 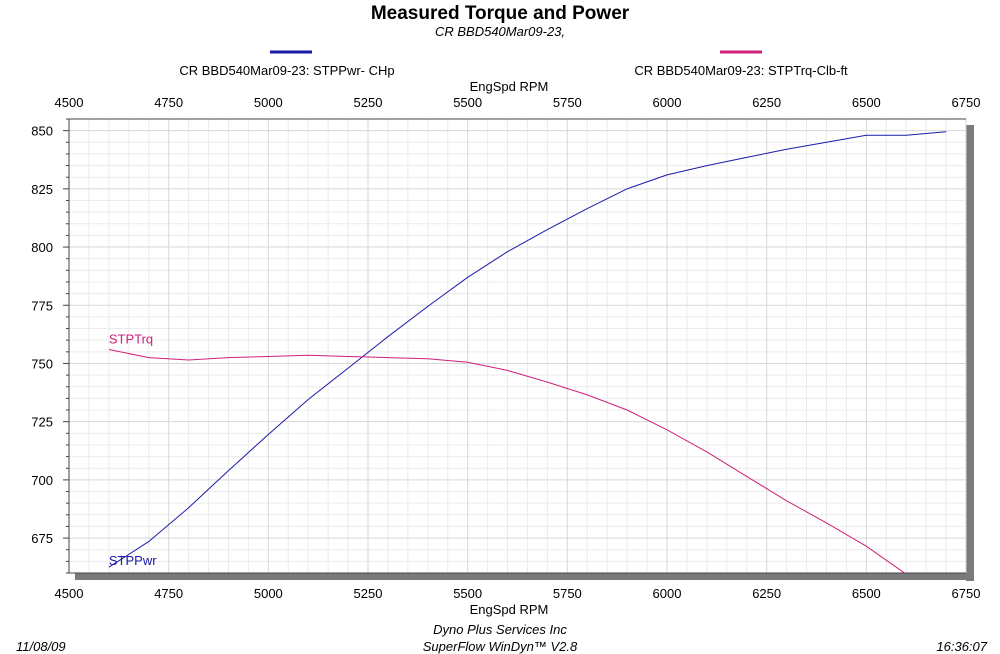 I want to click on x-tick-label-top: 6000, so click(x=667, y=102).